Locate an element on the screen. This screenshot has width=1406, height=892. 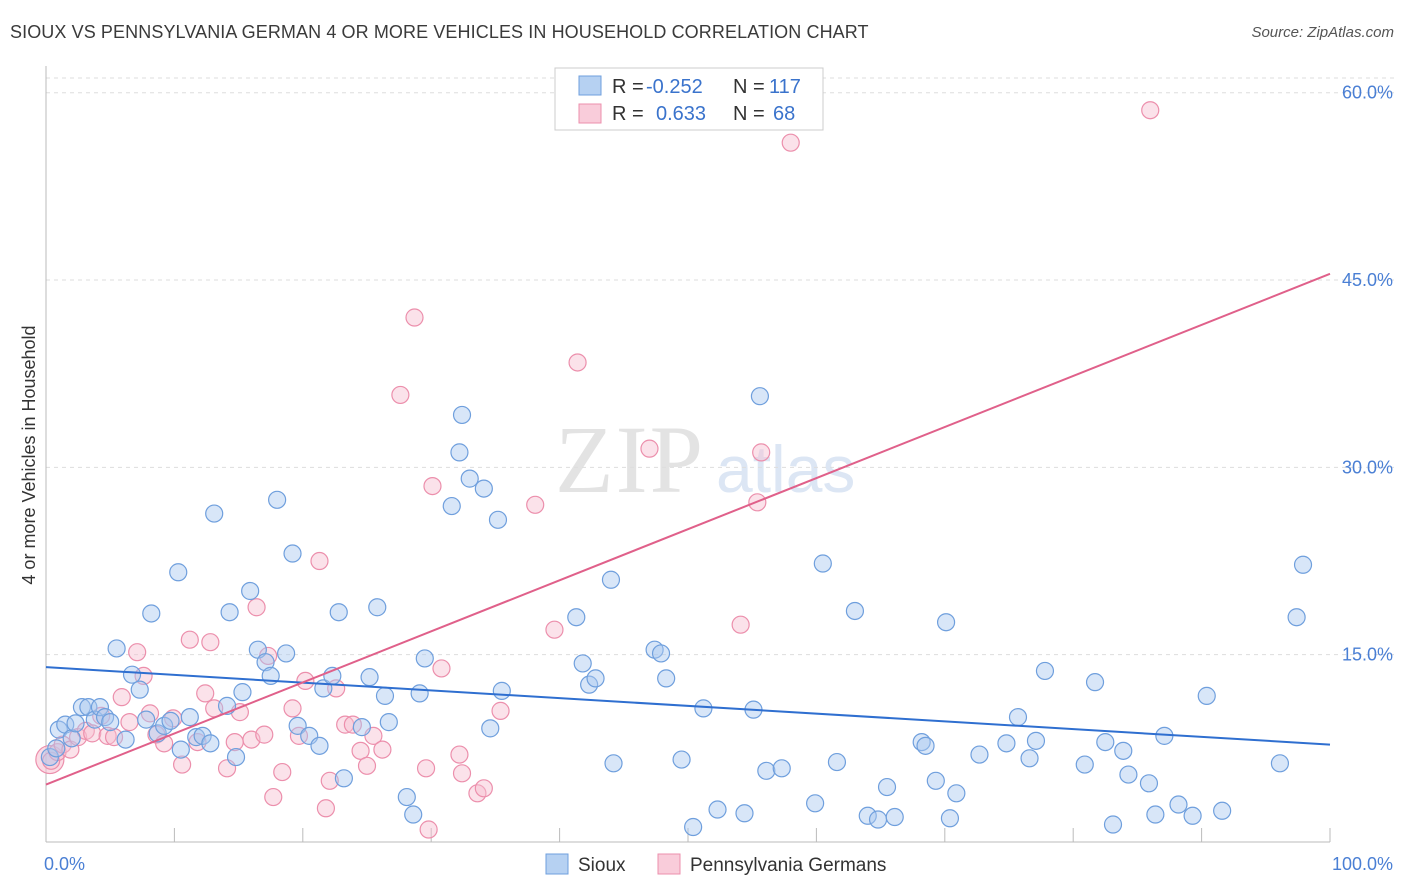
bottom-legend-swatch-pennsylvania-germans is located at coordinates (669, 864).